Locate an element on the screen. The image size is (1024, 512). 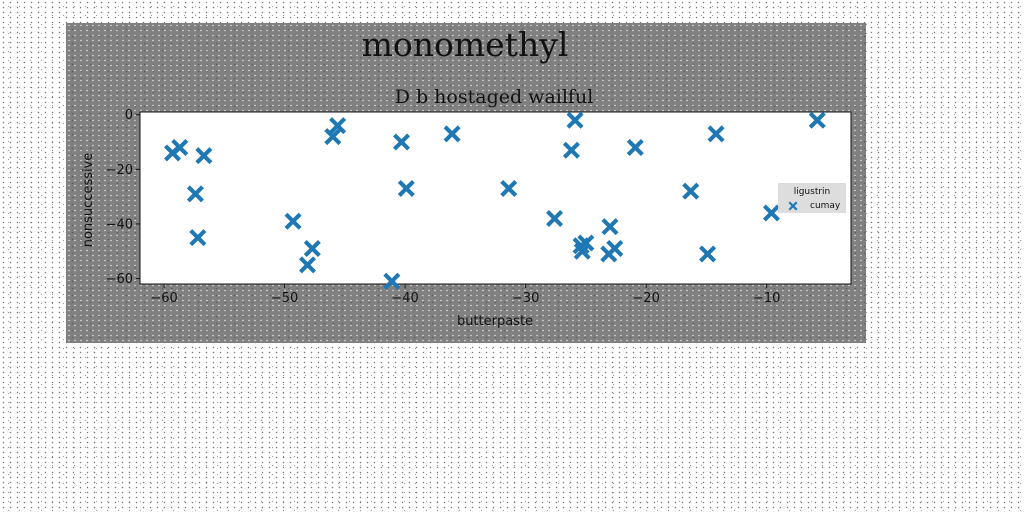
y-tick-label: −60 is located at coordinates (119, 279).